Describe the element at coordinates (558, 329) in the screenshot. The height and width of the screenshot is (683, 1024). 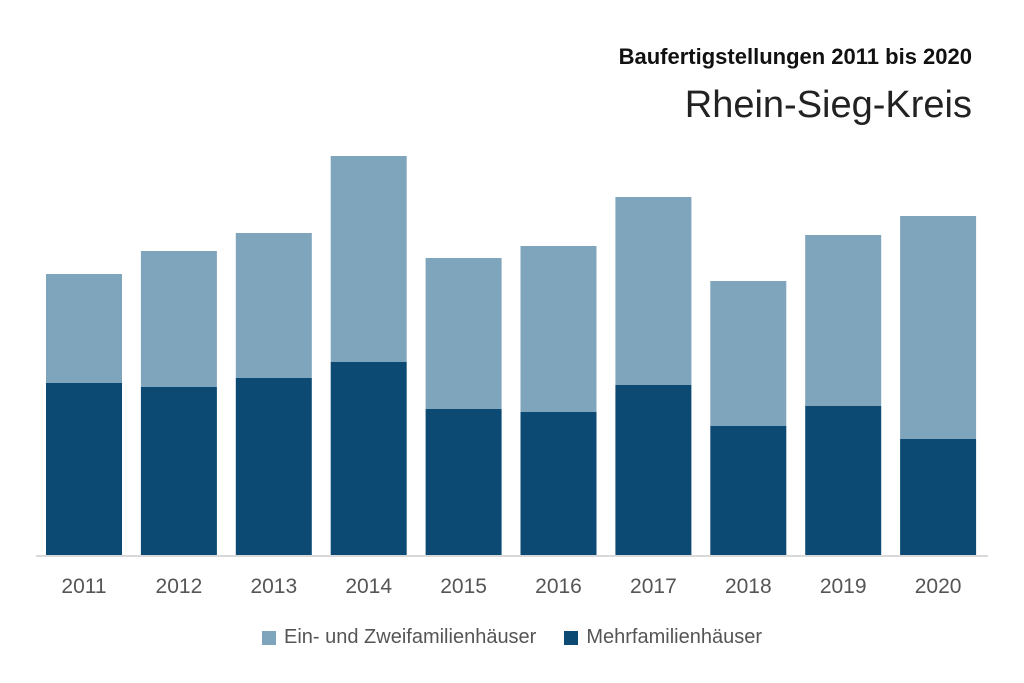
I see `bar-2016-ein-zweifamilienhaeuser` at that location.